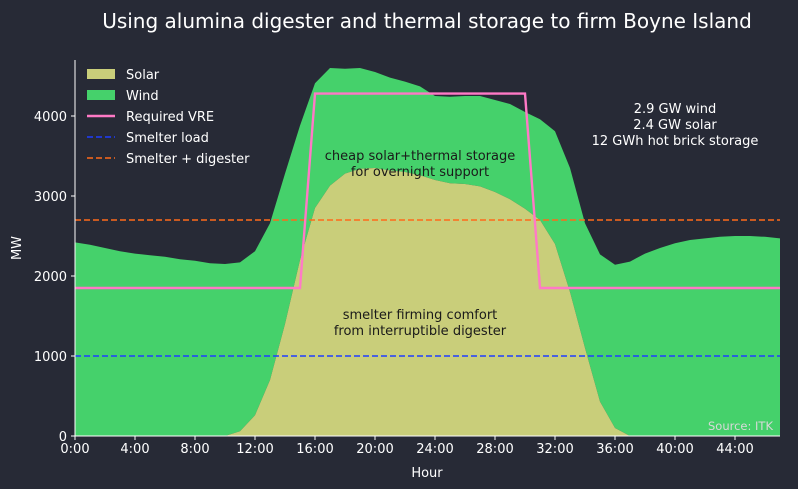  Describe the element at coordinates (740, 426) in the screenshot. I see `source-note: Source: ITK` at that location.